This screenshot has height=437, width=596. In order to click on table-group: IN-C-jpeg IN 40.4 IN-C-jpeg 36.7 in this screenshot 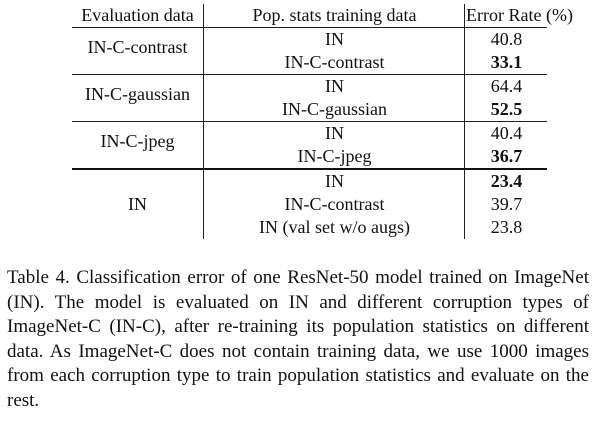, I will do `click(309, 145)`.